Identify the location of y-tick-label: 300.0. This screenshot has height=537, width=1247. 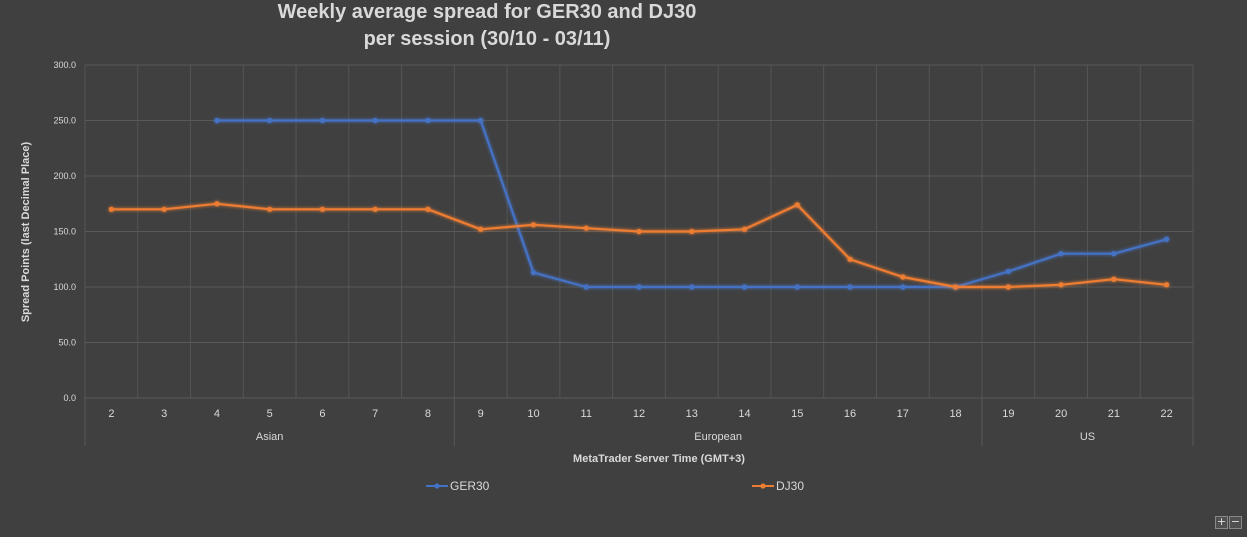
(64, 65).